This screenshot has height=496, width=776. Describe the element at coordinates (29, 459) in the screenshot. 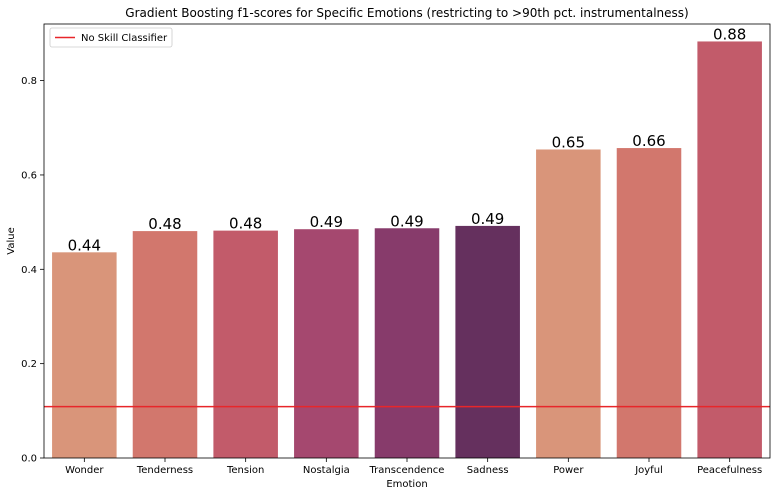

I see `y-tick-label-0: 0.0` at that location.